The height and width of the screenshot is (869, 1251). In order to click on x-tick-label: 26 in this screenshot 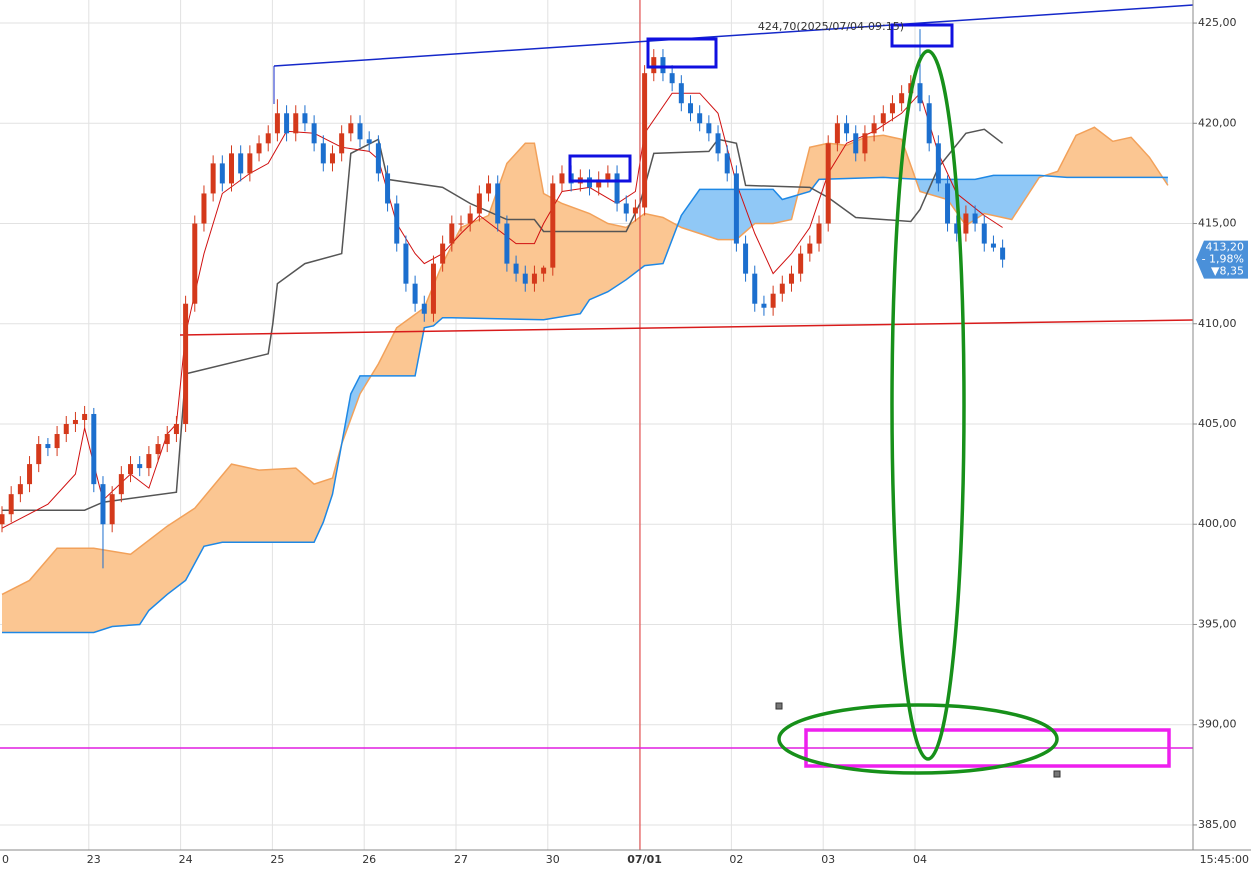, I will do `click(369, 859)`.